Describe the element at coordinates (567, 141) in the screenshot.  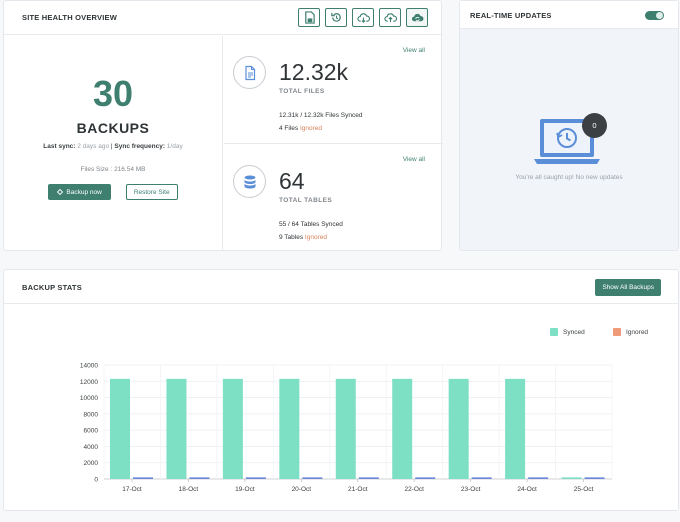
I see `laptop-history-icon` at that location.